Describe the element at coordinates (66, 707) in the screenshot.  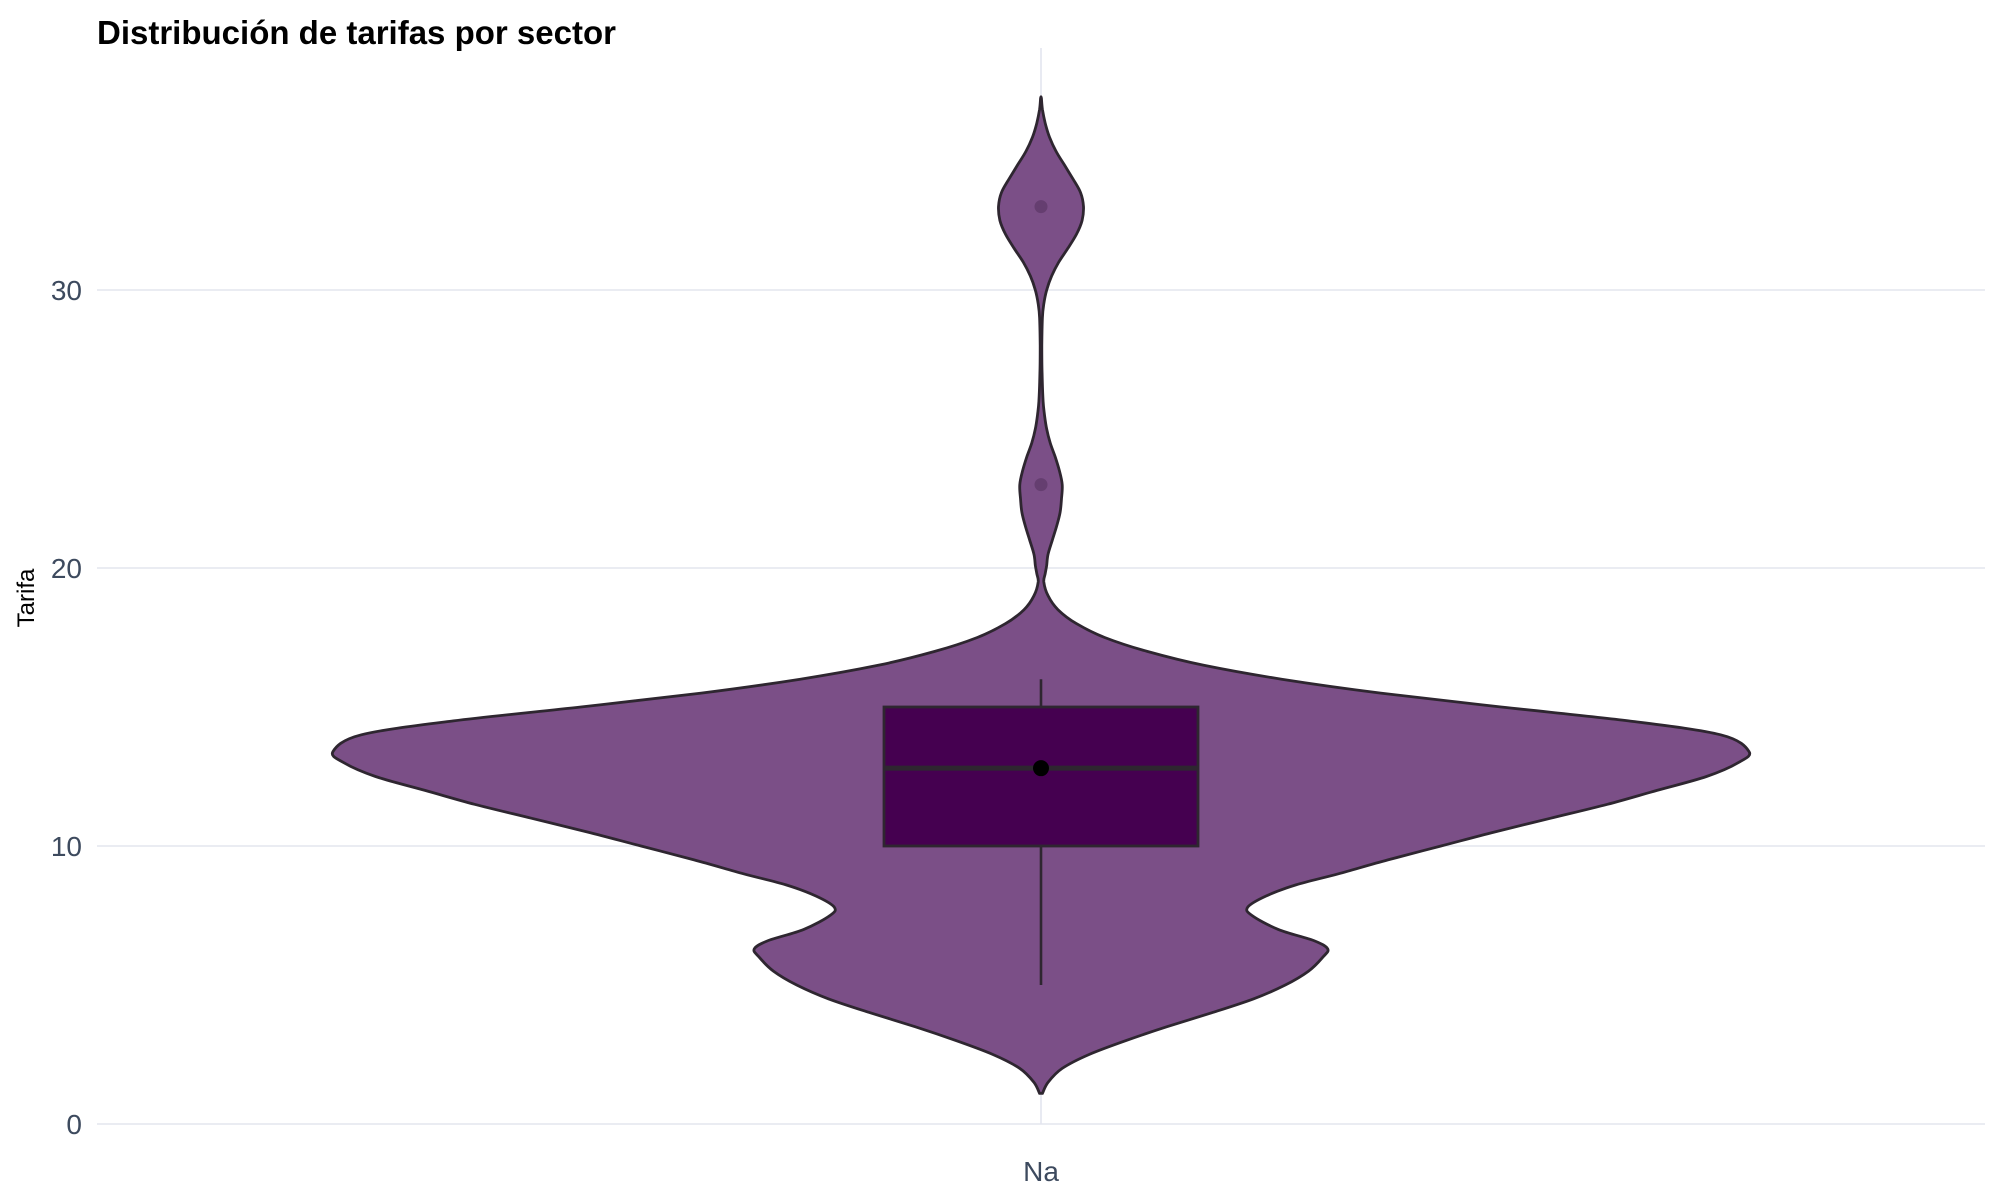
I see `y-axis-ticks: 0 10 20 30` at that location.